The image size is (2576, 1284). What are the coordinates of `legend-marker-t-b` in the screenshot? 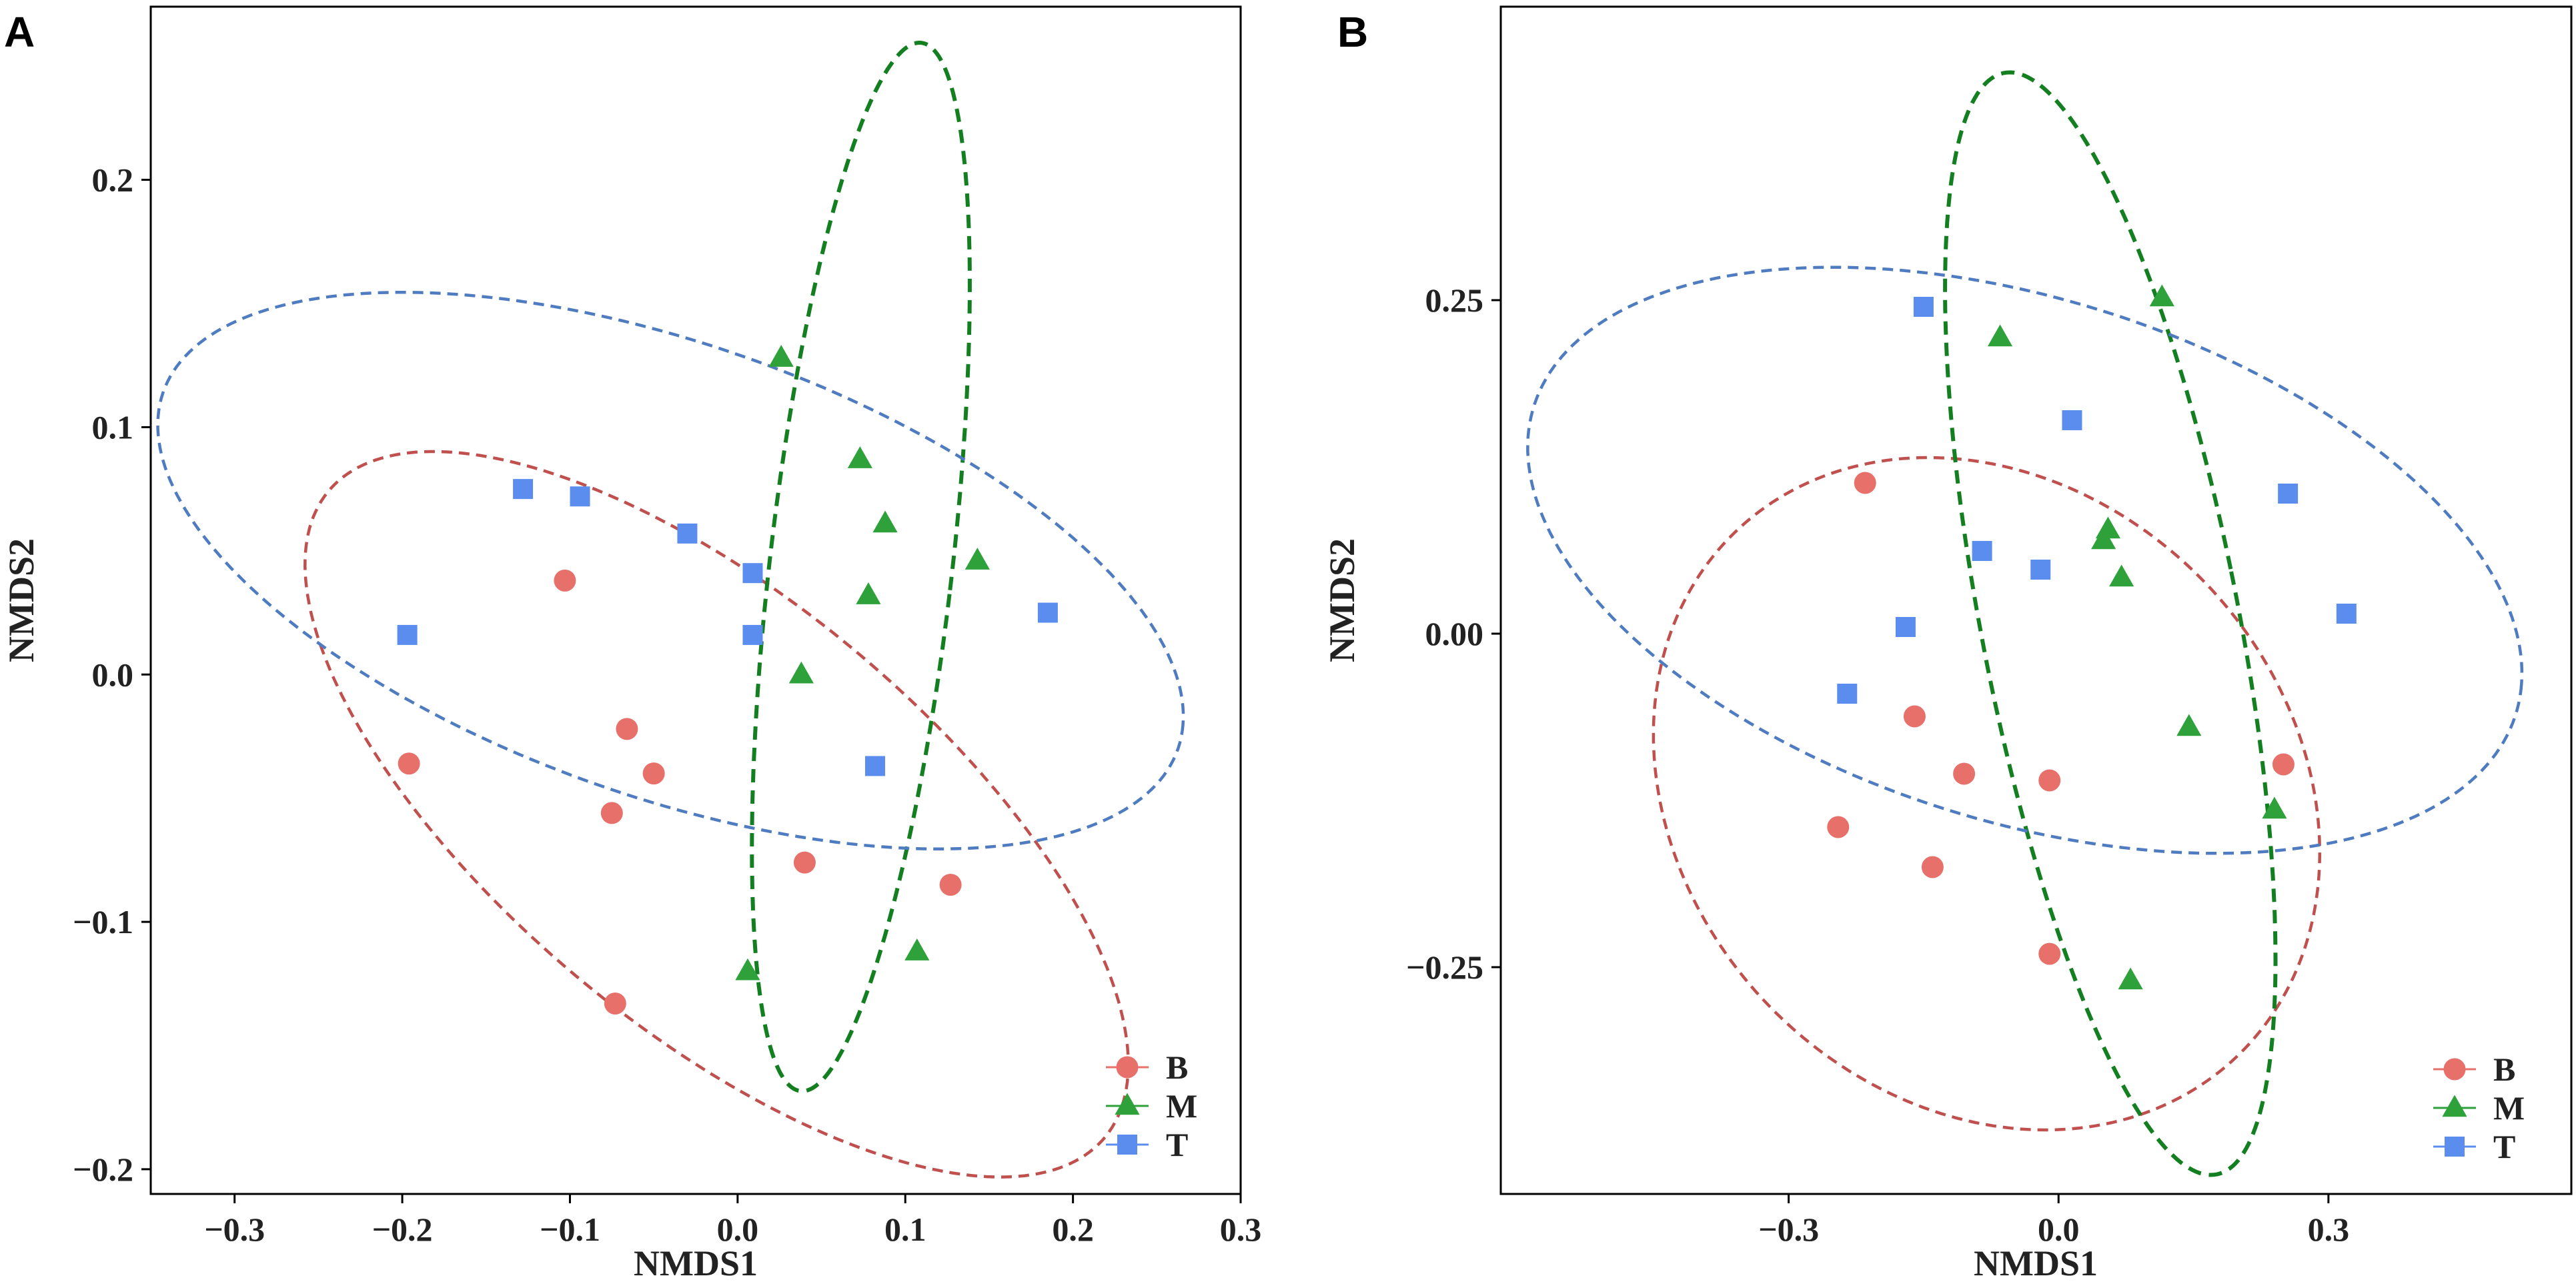 It's located at (2455, 1147).